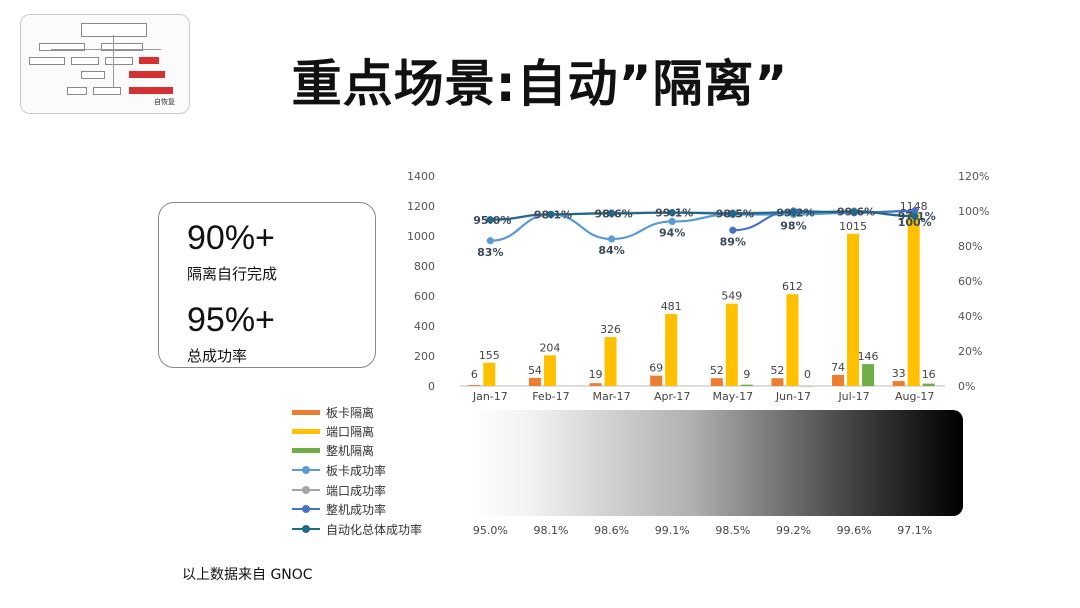 The image size is (1080, 608). Describe the element at coordinates (899, 373) in the screenshot. I see `bar-data-label: 33` at that location.